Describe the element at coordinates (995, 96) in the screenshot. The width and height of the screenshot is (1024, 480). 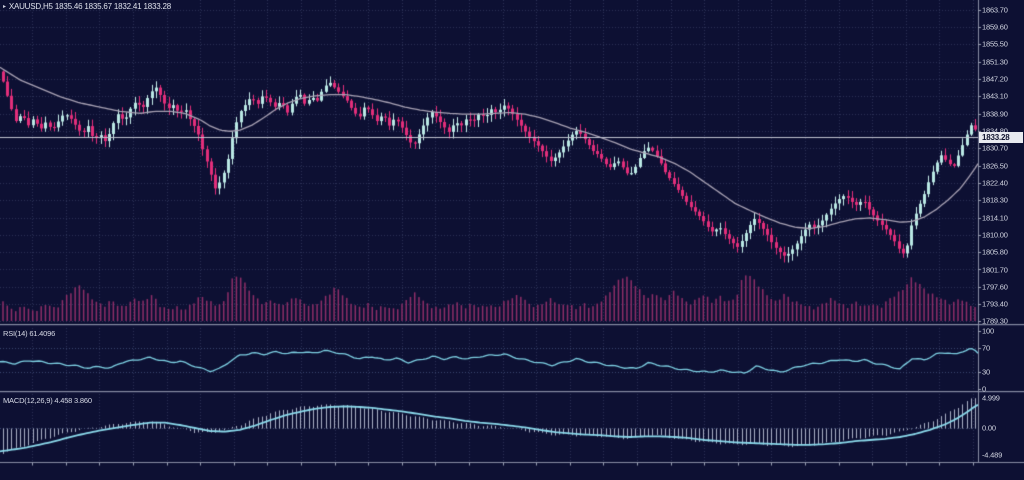
I see `price-tick-label: 1843.10` at that location.